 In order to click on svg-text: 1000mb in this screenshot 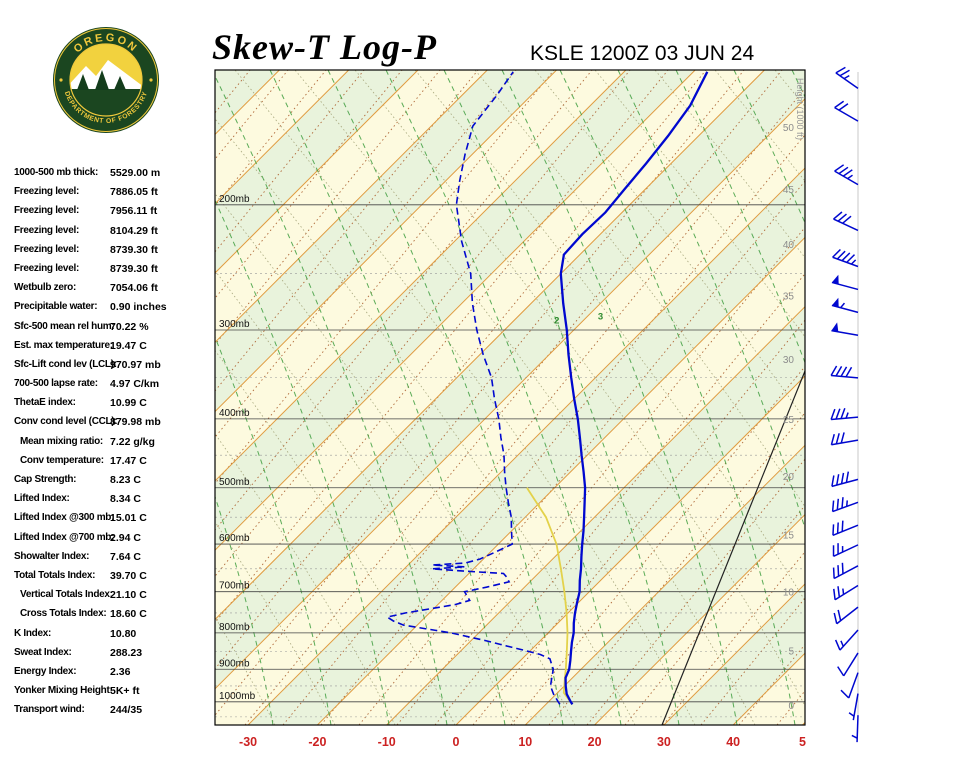, I will do `click(237, 696)`.